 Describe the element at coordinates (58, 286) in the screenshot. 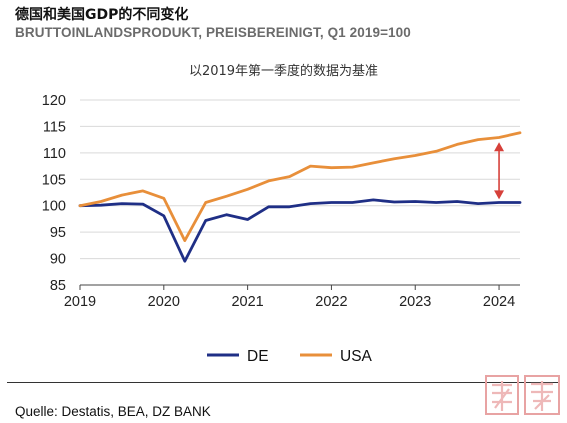

I see `y-tick-label: 85` at that location.